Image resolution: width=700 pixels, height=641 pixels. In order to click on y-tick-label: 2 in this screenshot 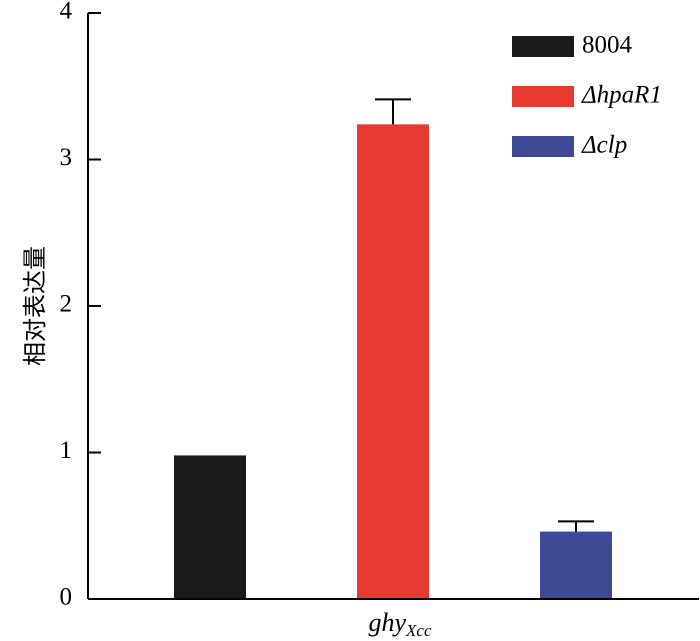, I will do `click(66, 304)`.